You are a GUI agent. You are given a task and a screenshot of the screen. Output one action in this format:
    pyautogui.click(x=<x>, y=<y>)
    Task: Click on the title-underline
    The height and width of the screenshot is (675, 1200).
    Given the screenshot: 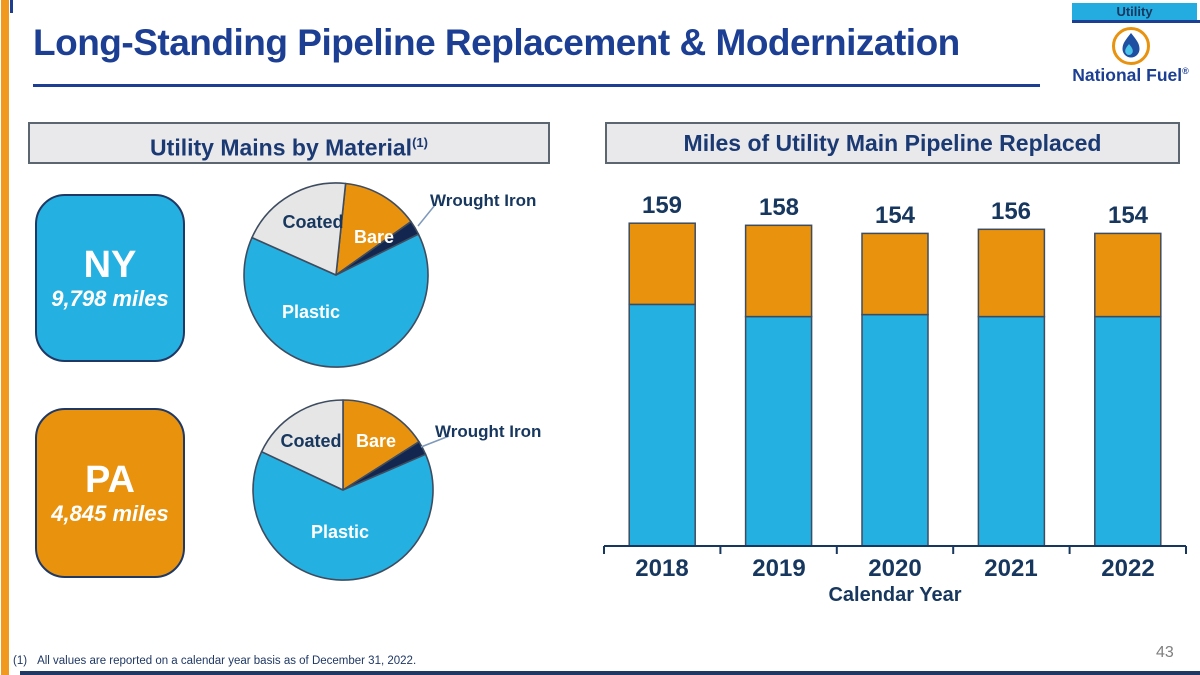 What is the action you would take?
    pyautogui.click(x=536, y=85)
    